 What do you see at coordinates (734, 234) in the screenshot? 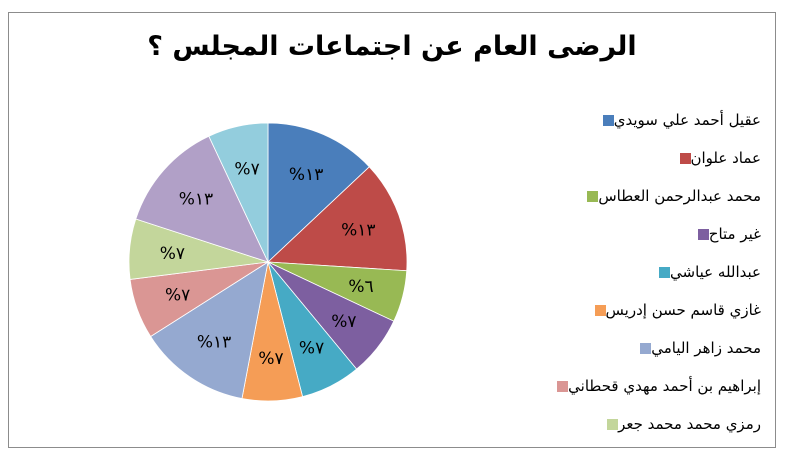
I see `legend-label-4: غير متاح` at bounding box center [734, 234].